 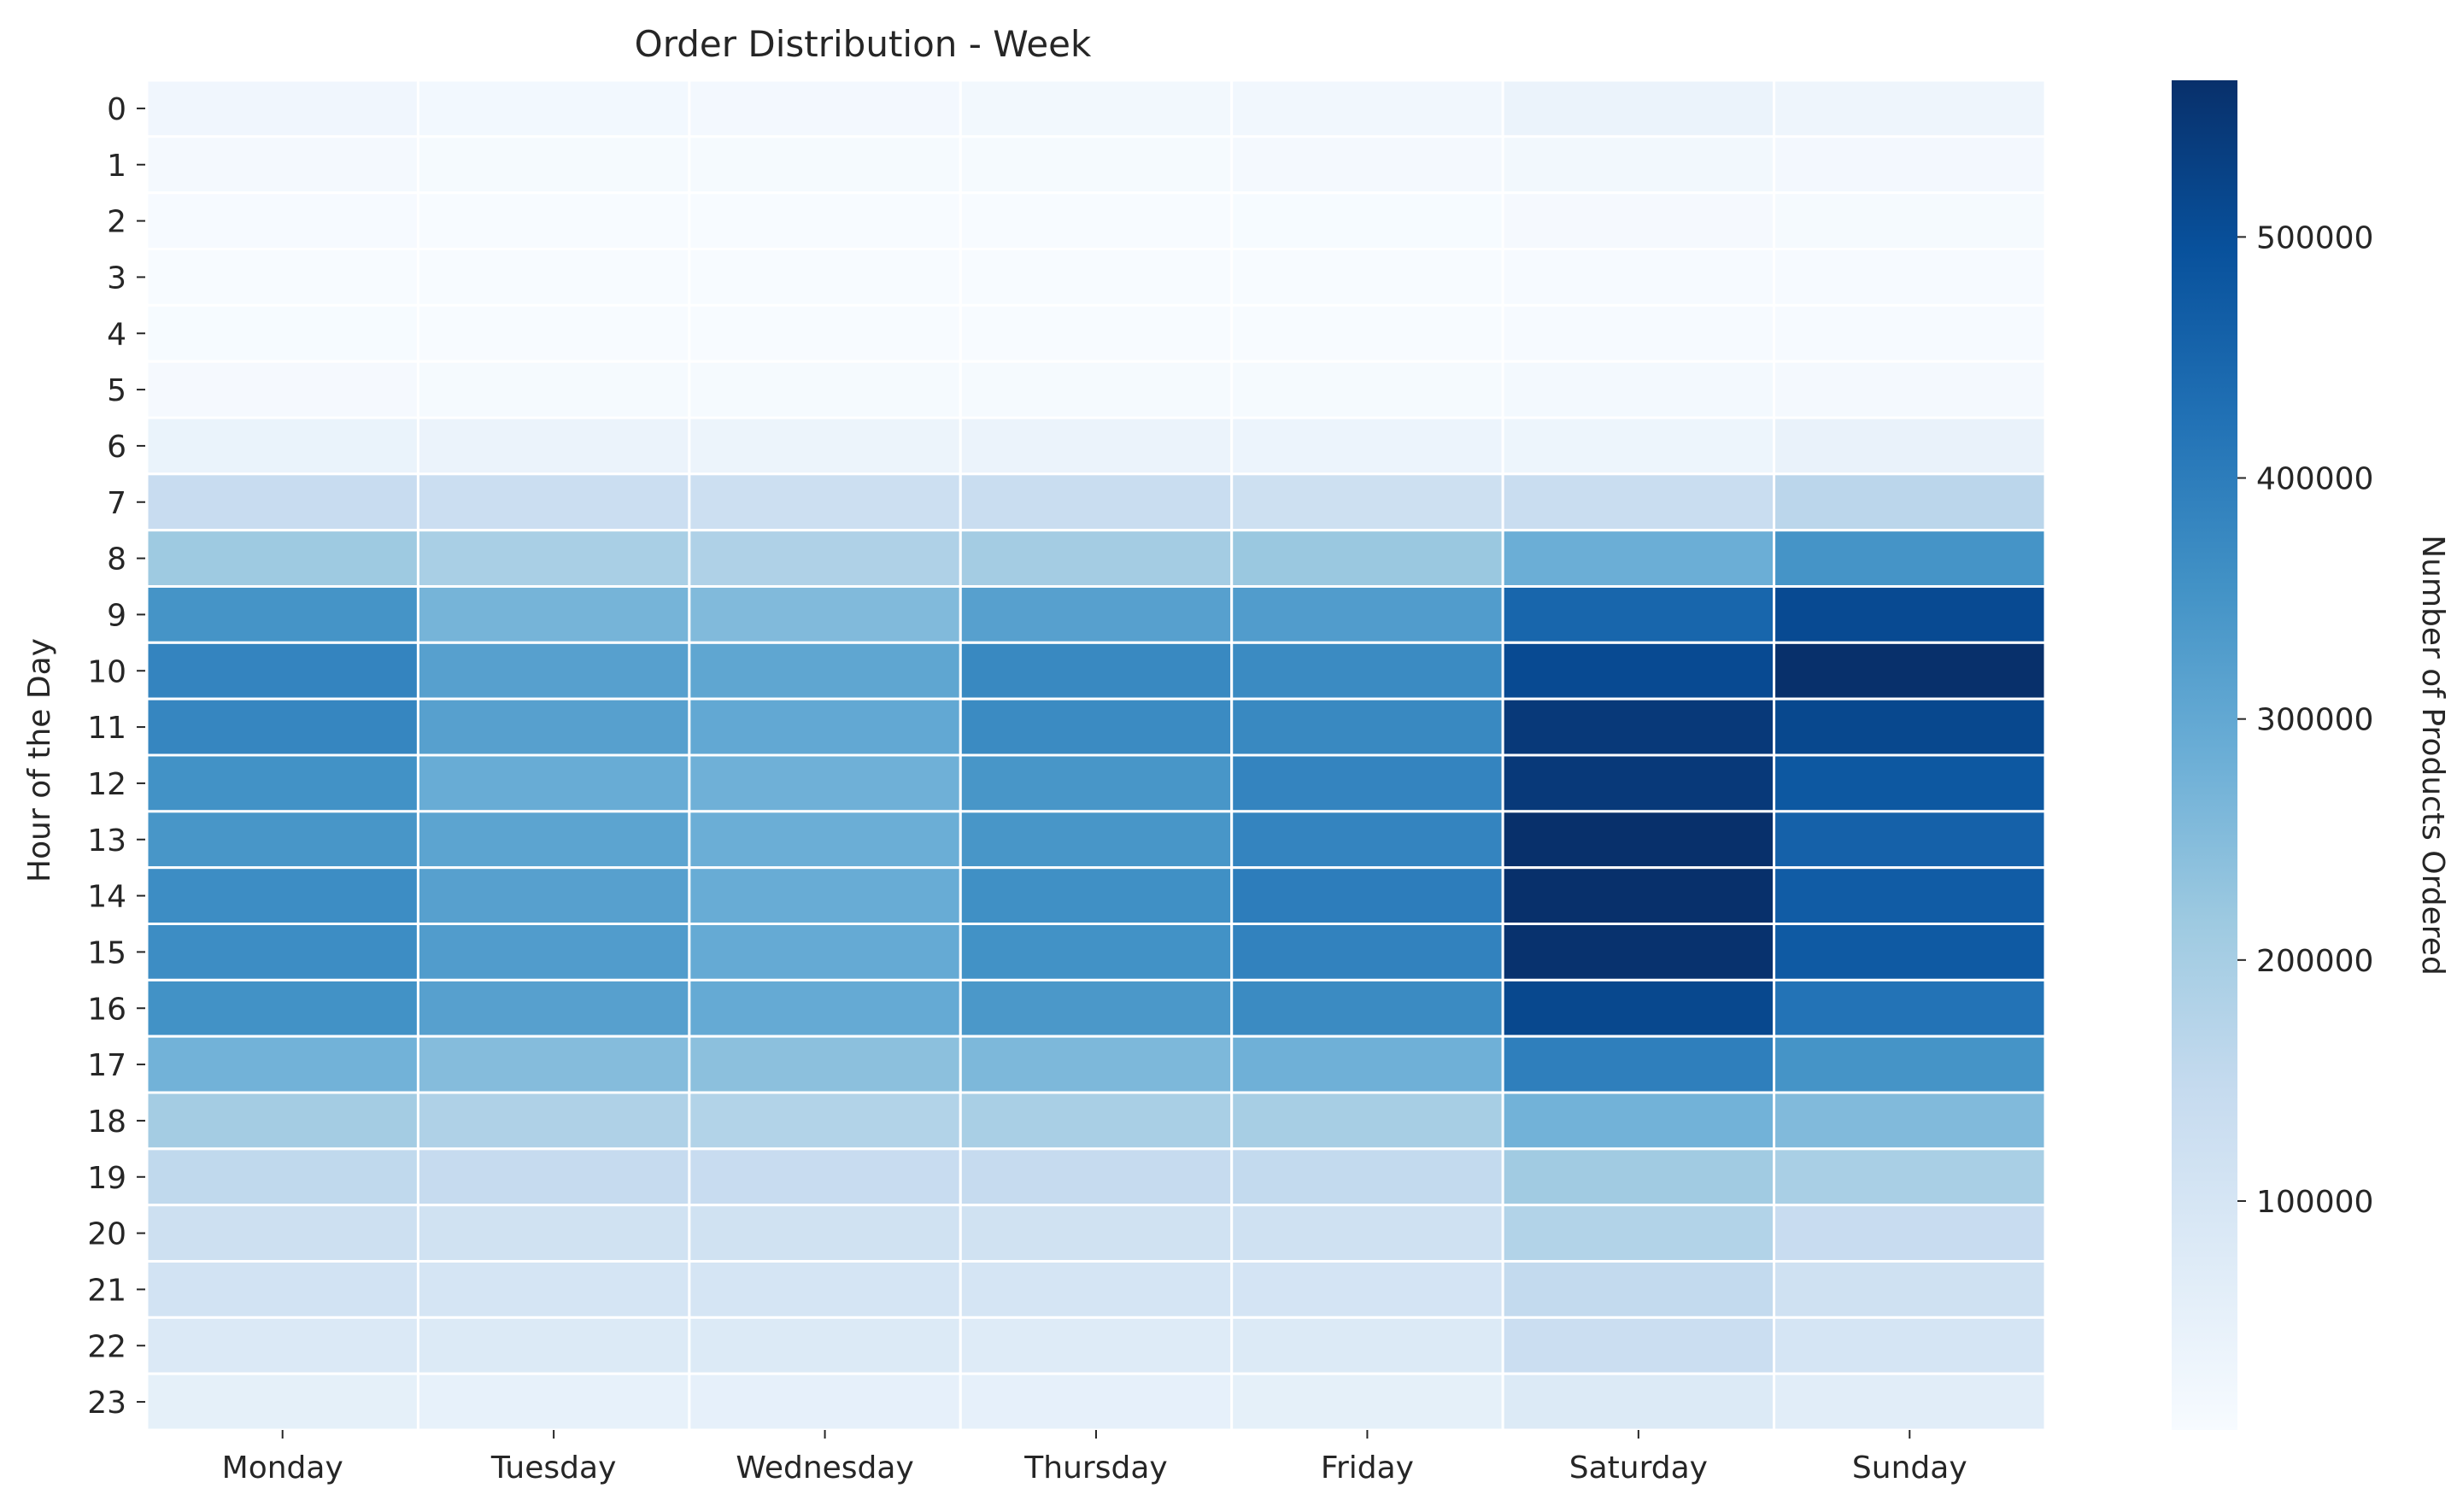 What do you see at coordinates (1909, 1468) in the screenshot?
I see `x-tick-label: Sunday` at bounding box center [1909, 1468].